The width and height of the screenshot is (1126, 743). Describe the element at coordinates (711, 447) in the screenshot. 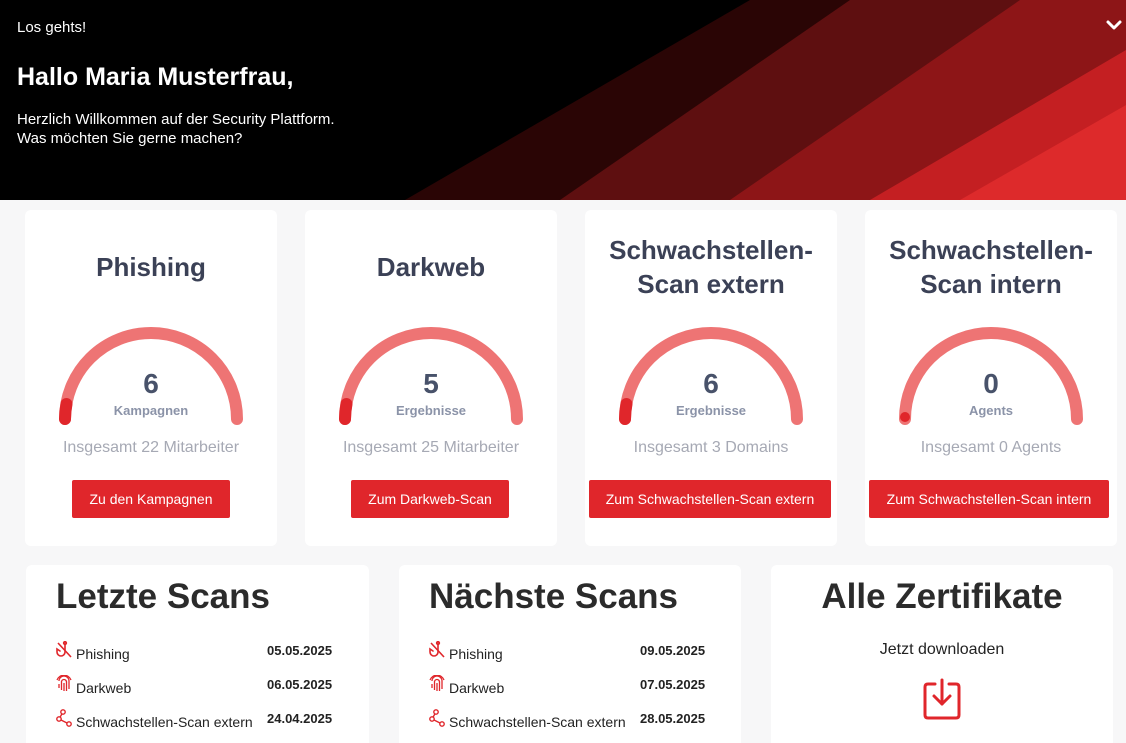

I see `stat-total: Insgesamt 3 Domains` at that location.